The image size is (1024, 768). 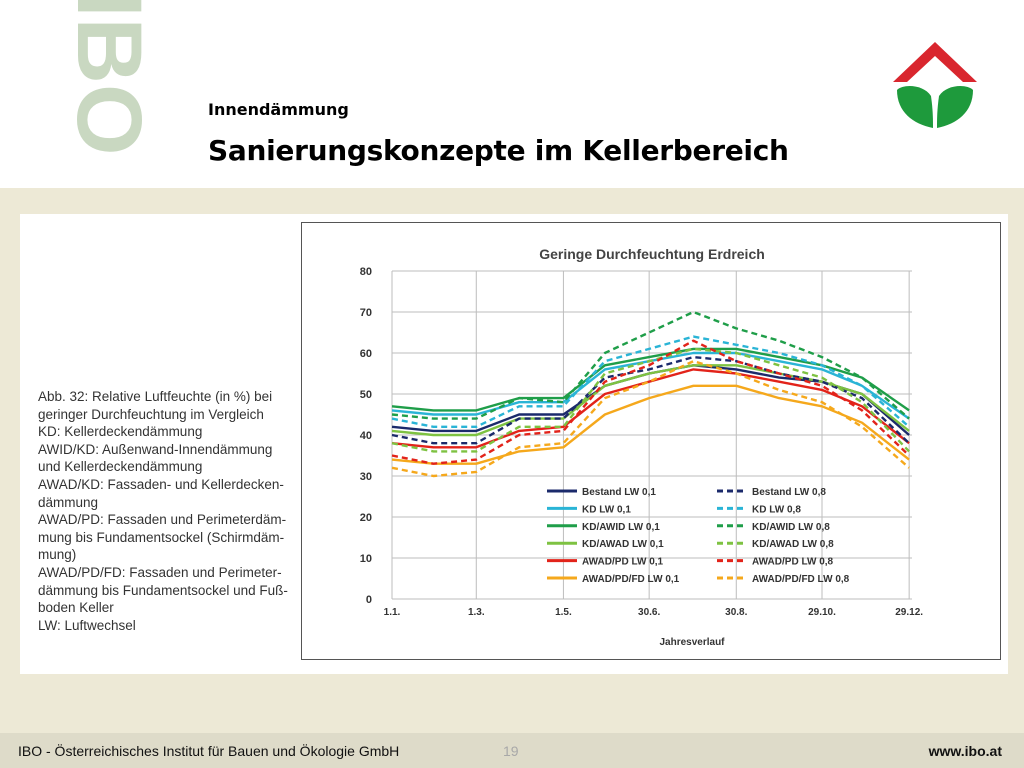 What do you see at coordinates (915, 107) in the screenshot?
I see `logo-leaf-left-icon` at bounding box center [915, 107].